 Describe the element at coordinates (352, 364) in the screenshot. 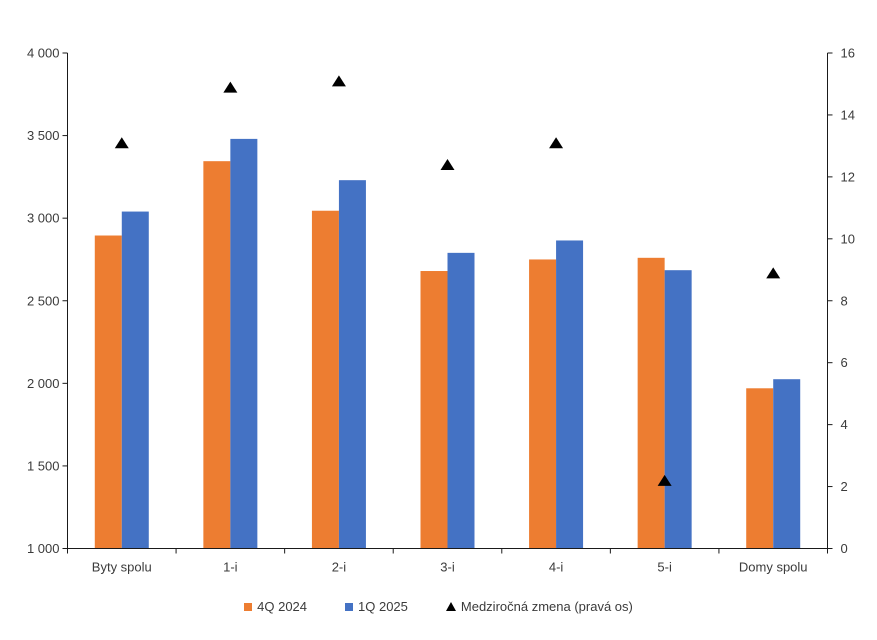

I see `bar-1q-2025-2-i` at that location.